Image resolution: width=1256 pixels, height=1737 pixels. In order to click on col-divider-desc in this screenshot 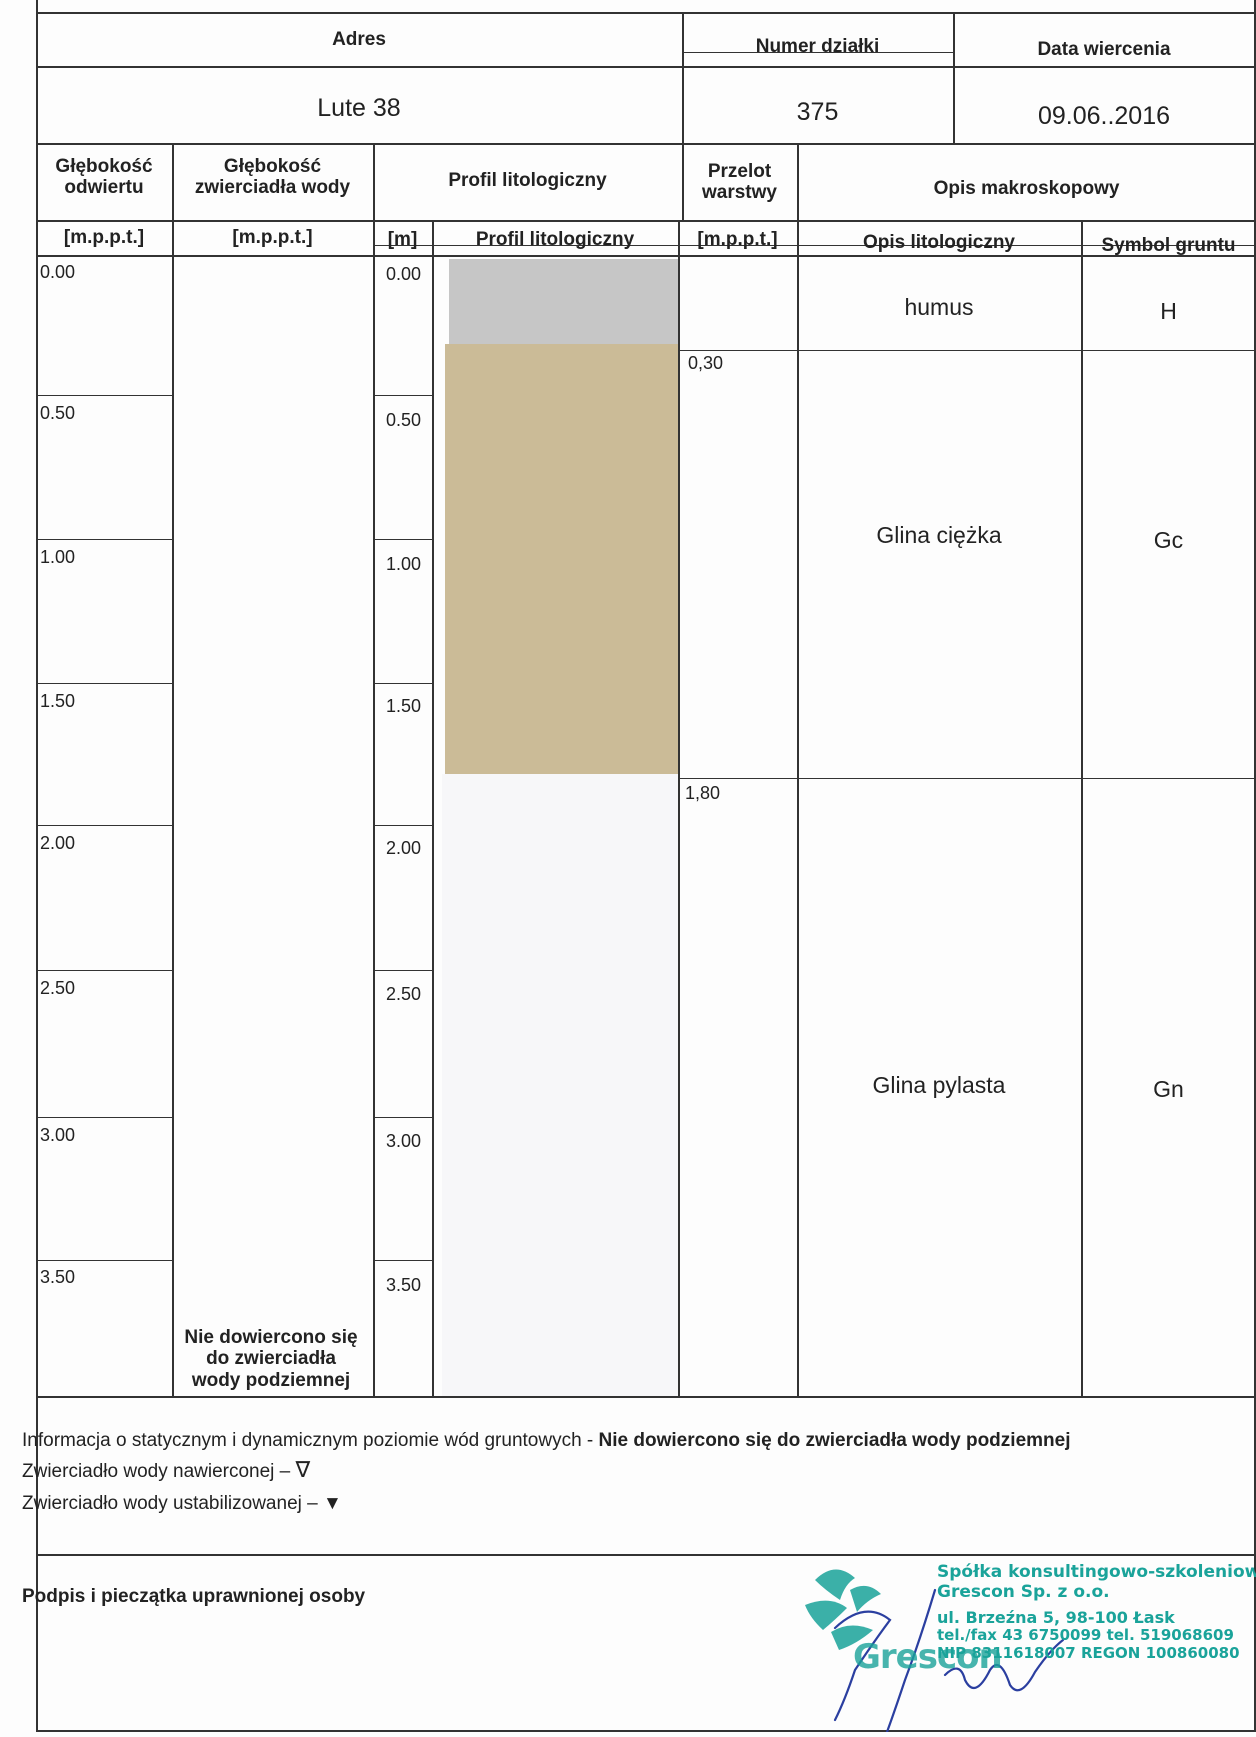, I will do `click(1082, 808)`.